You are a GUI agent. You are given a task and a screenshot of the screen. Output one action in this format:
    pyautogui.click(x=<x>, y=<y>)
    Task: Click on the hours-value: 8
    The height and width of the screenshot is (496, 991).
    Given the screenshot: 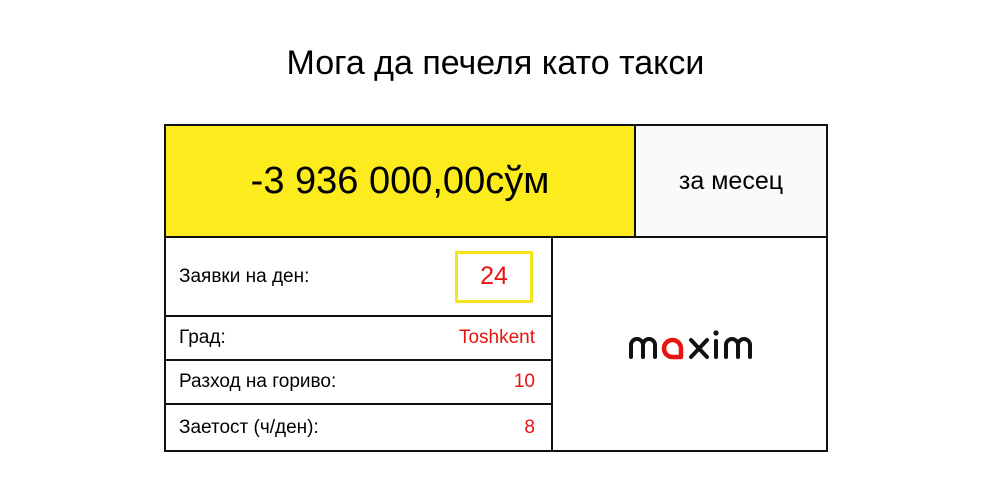 What is the action you would take?
    pyautogui.click(x=529, y=427)
    